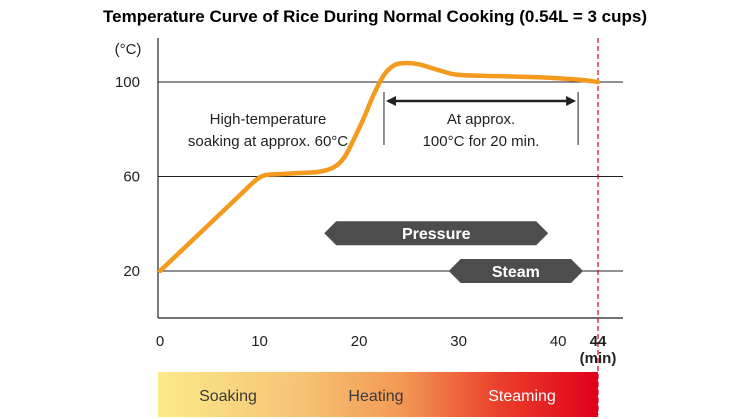 Image resolution: width=750 pixels, height=419 pixels. What do you see at coordinates (259, 341) in the screenshot?
I see `x-tick-label-10: 10` at bounding box center [259, 341].